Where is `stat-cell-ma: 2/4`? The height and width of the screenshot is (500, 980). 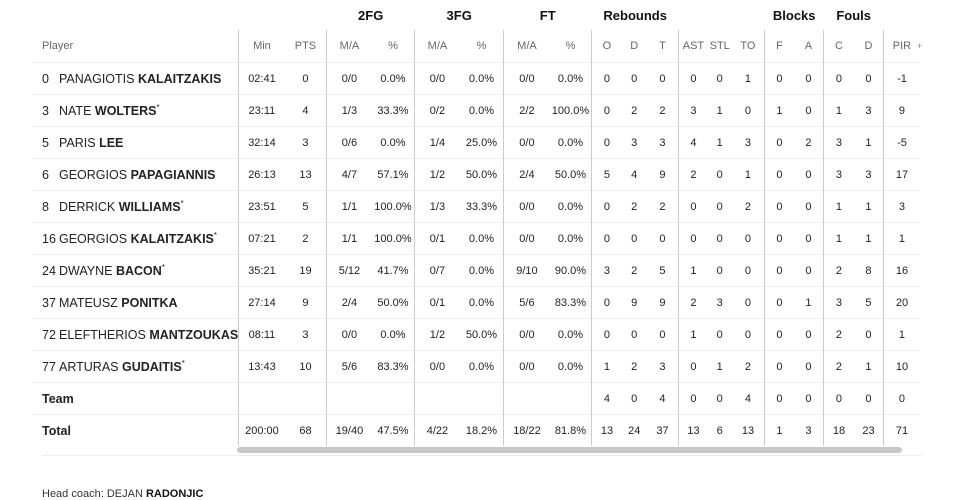 stat-cell-ma: 2/4 is located at coordinates (526, 174).